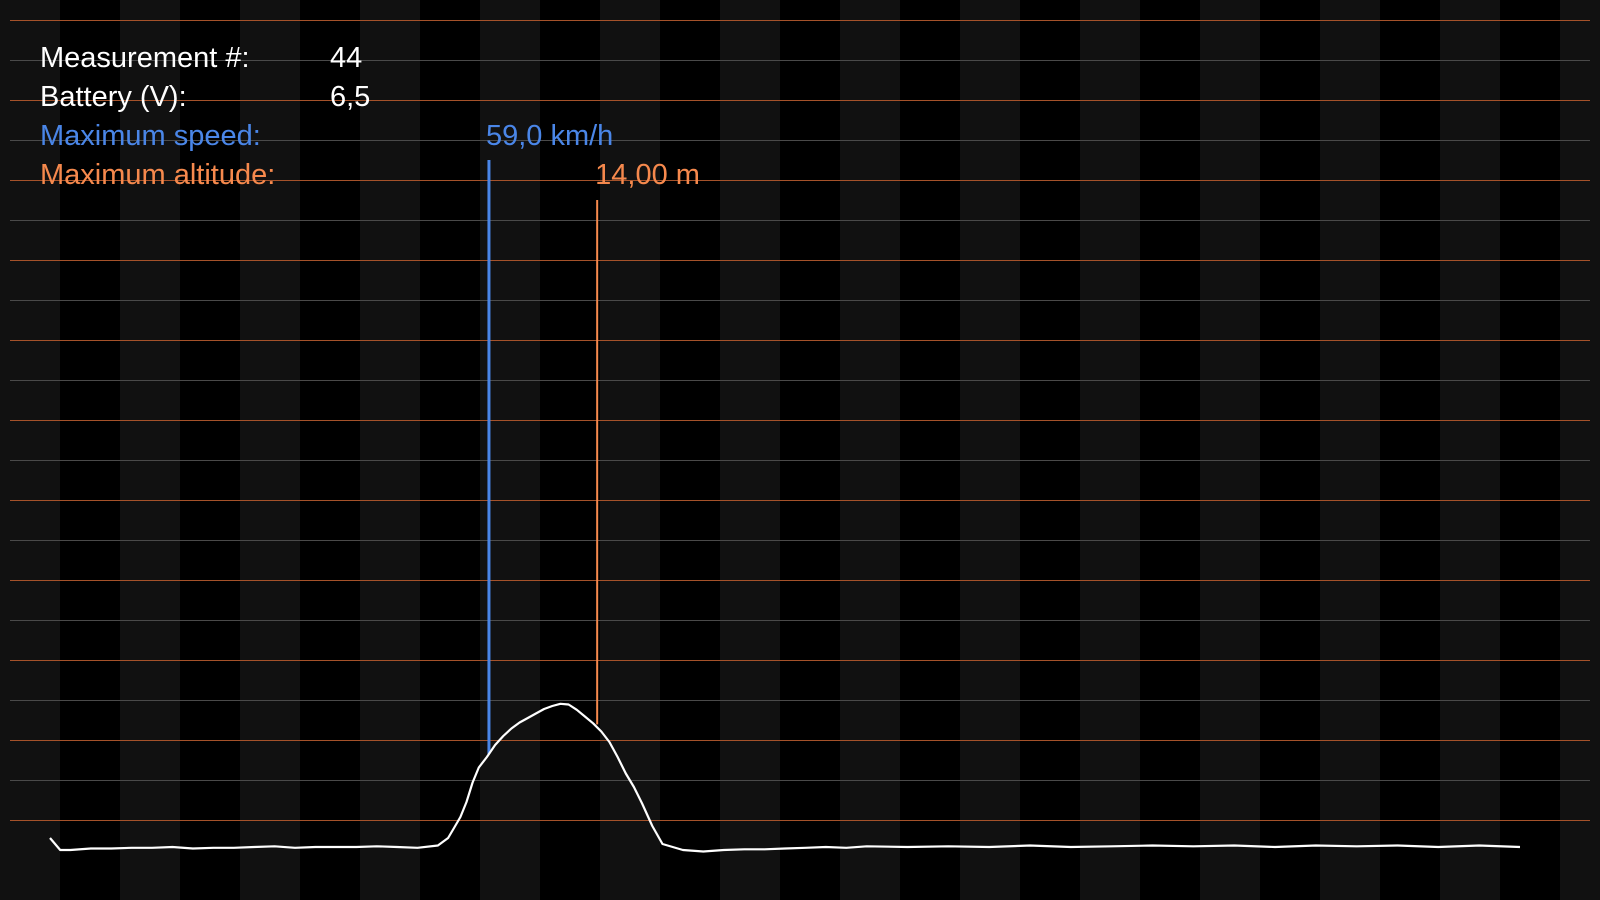 The width and height of the screenshot is (1600, 900). Describe the element at coordinates (350, 97) in the screenshot. I see `battery-value: 6,5` at that location.